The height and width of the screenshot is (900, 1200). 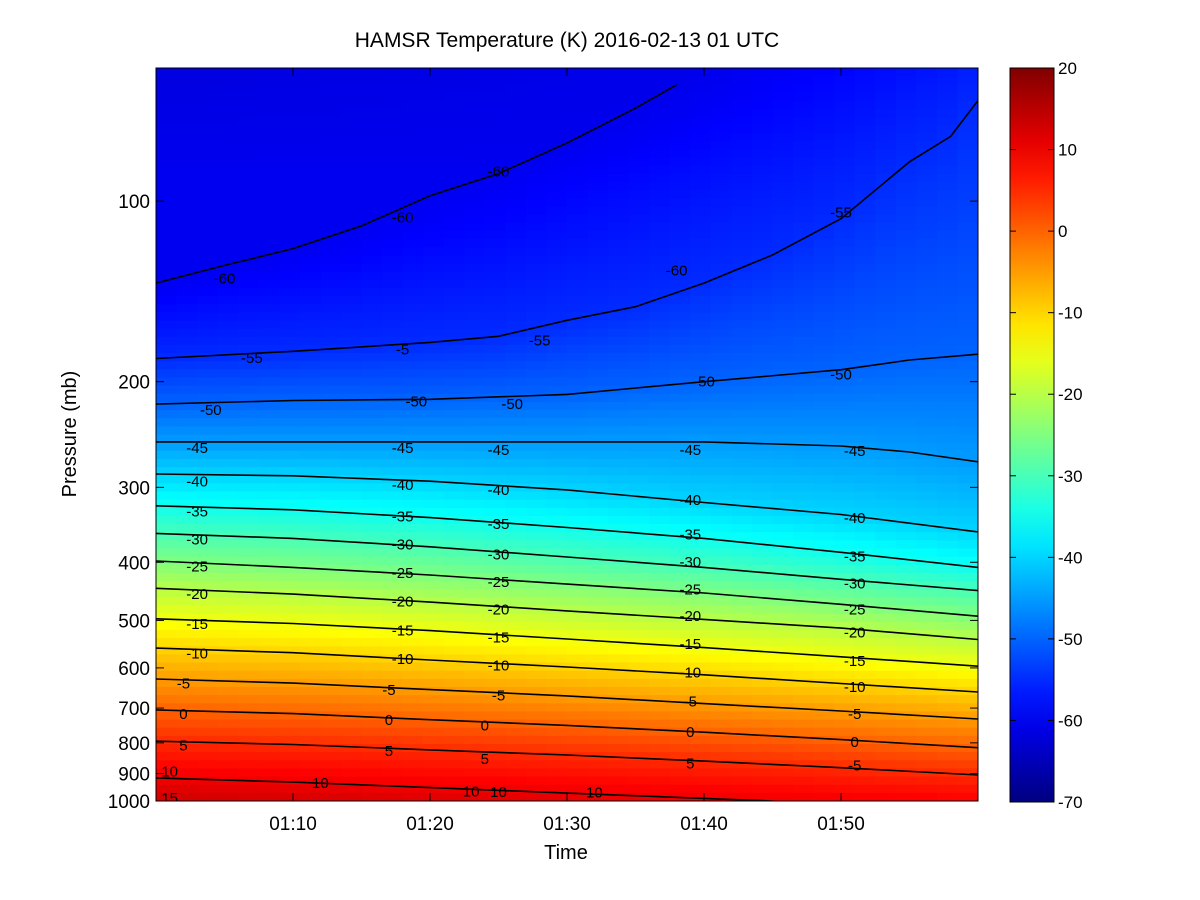 I want to click on colorbar-tick-label: 20, so click(x=1067, y=68).